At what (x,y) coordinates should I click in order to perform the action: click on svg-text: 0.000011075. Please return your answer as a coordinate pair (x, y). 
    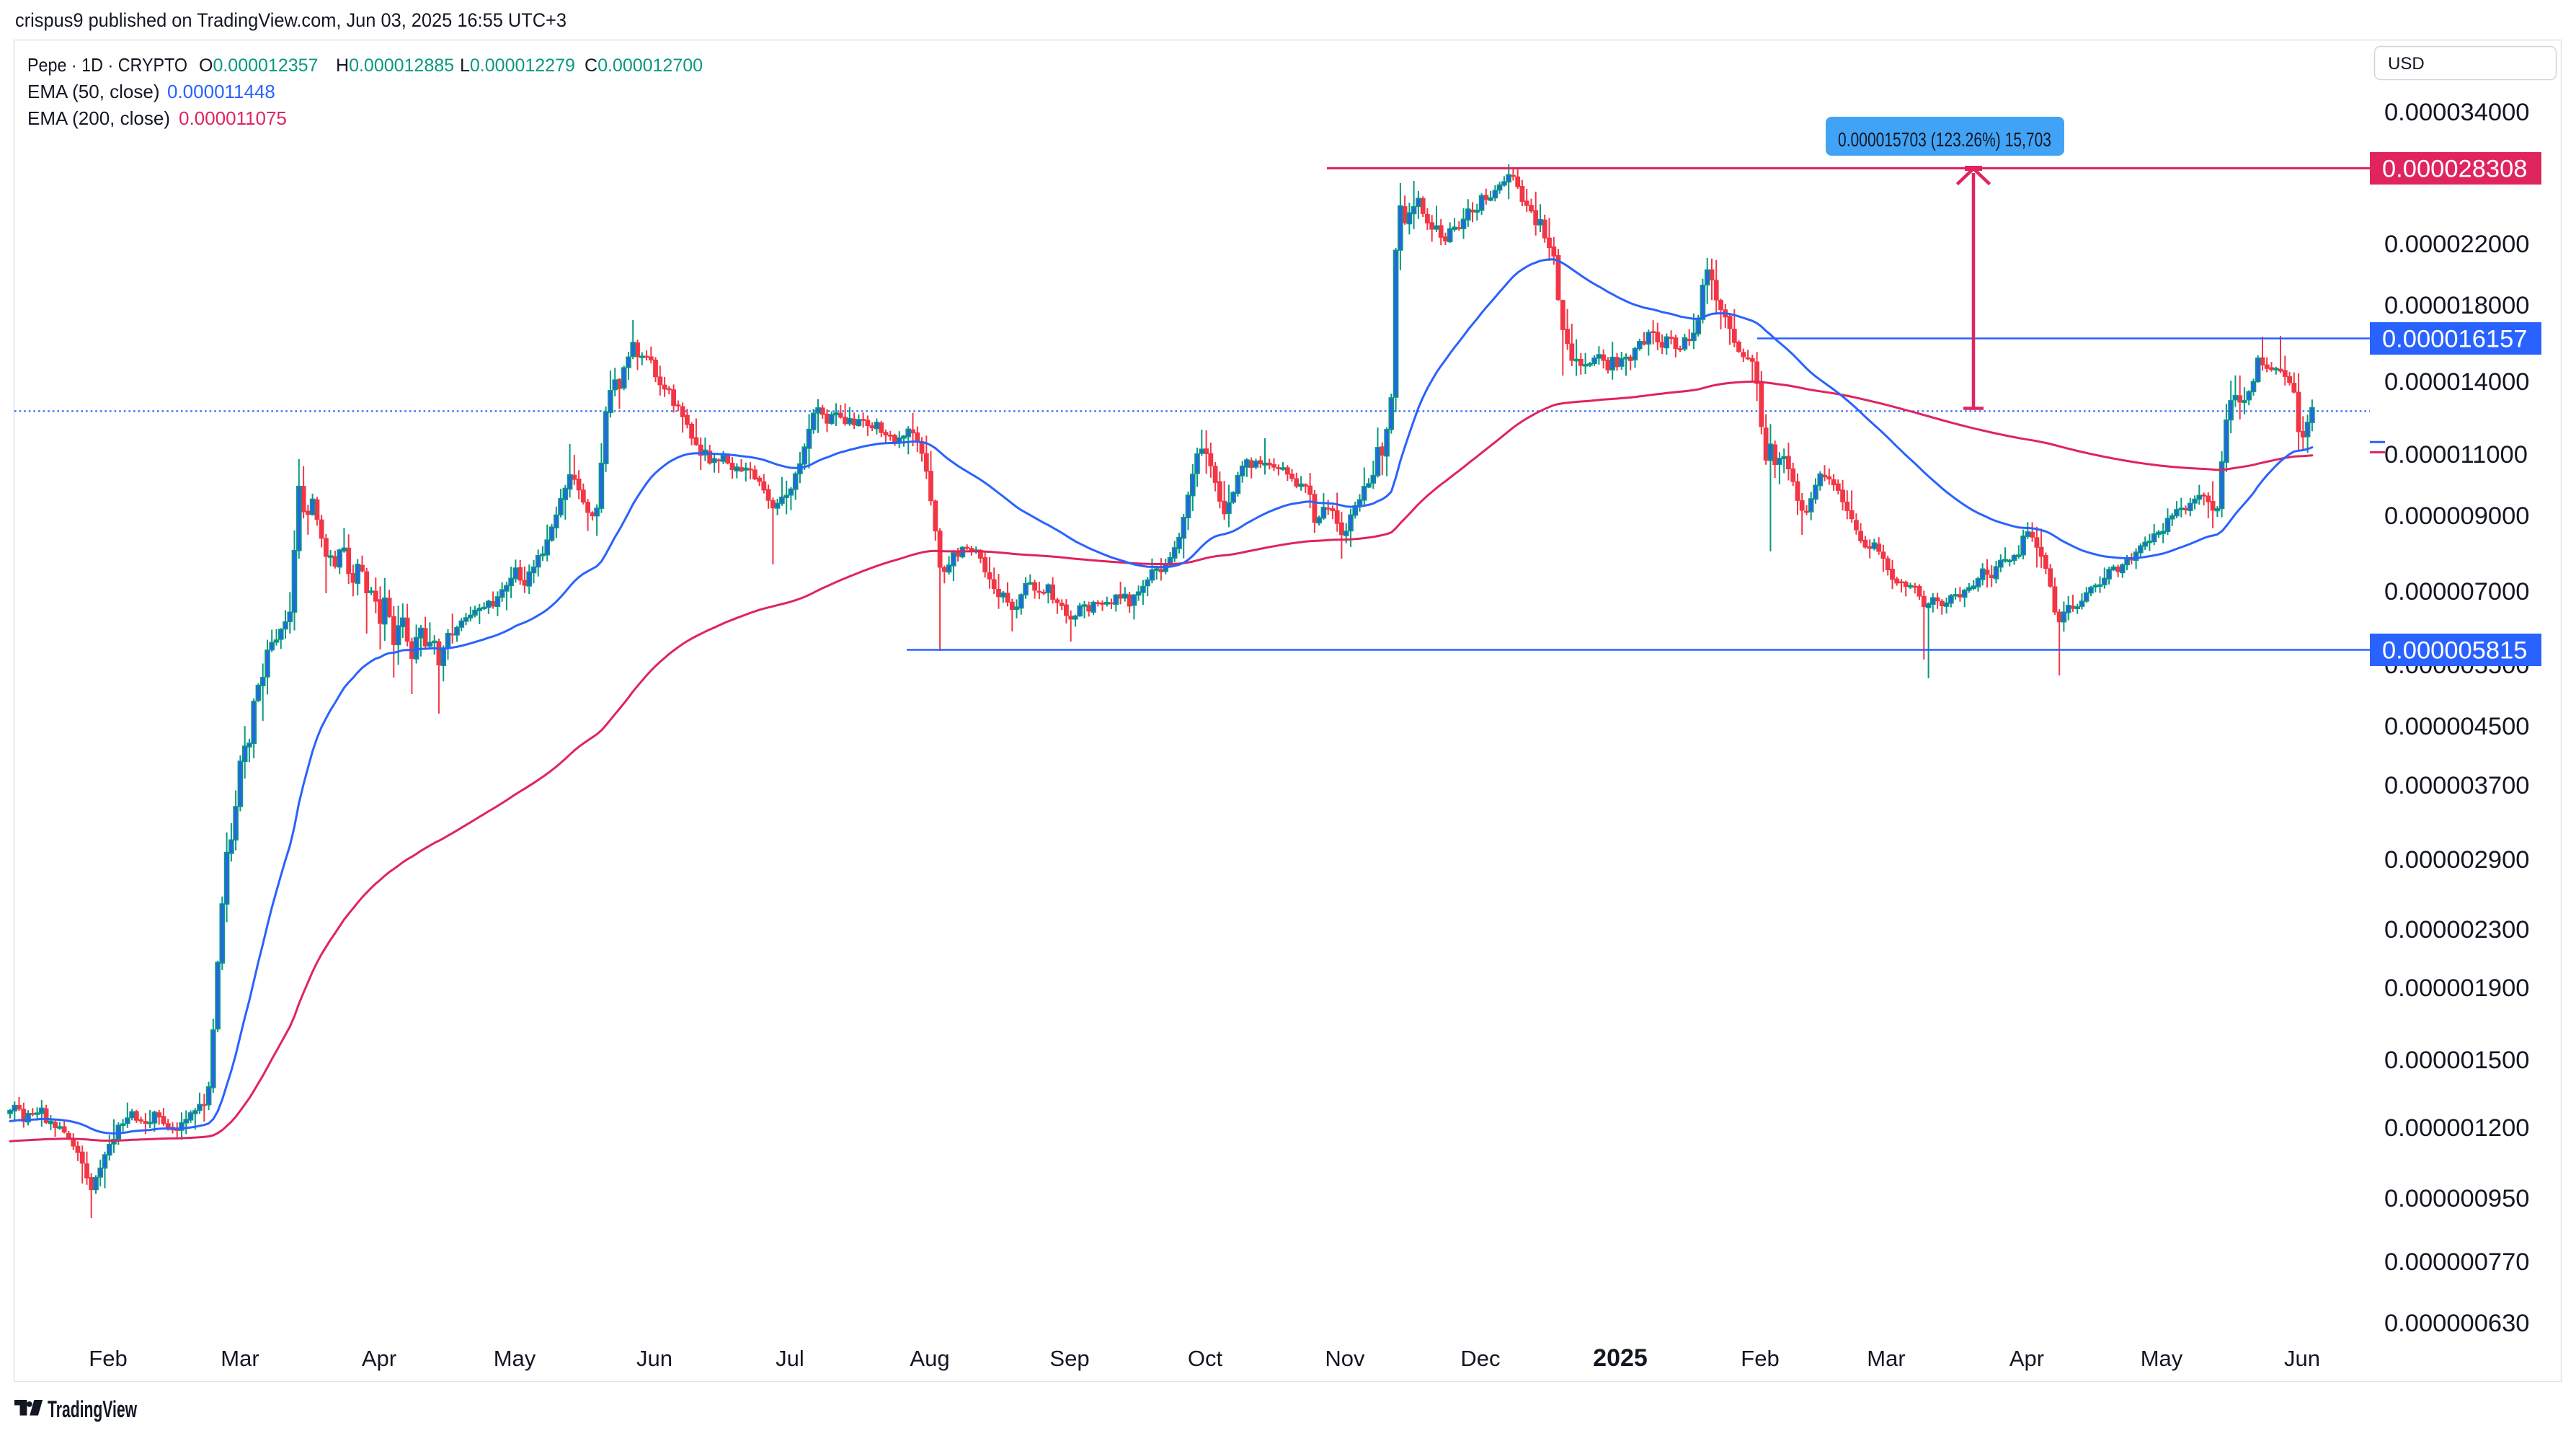
    Looking at the image, I should click on (233, 118).